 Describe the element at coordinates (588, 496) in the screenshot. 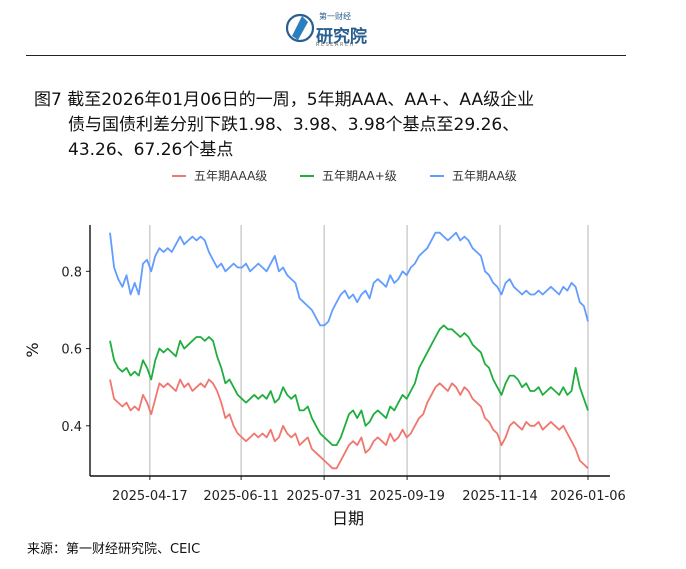

I see `x-tick-label: 2026-01-06` at that location.